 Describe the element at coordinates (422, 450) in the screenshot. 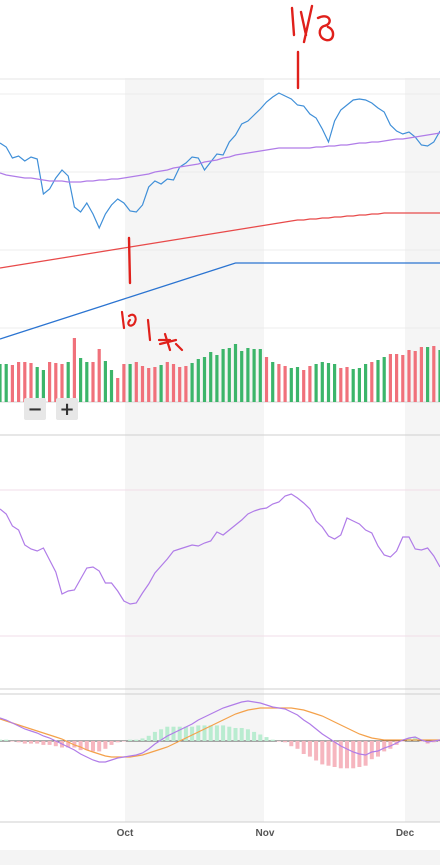

I see `month-band-dec` at that location.